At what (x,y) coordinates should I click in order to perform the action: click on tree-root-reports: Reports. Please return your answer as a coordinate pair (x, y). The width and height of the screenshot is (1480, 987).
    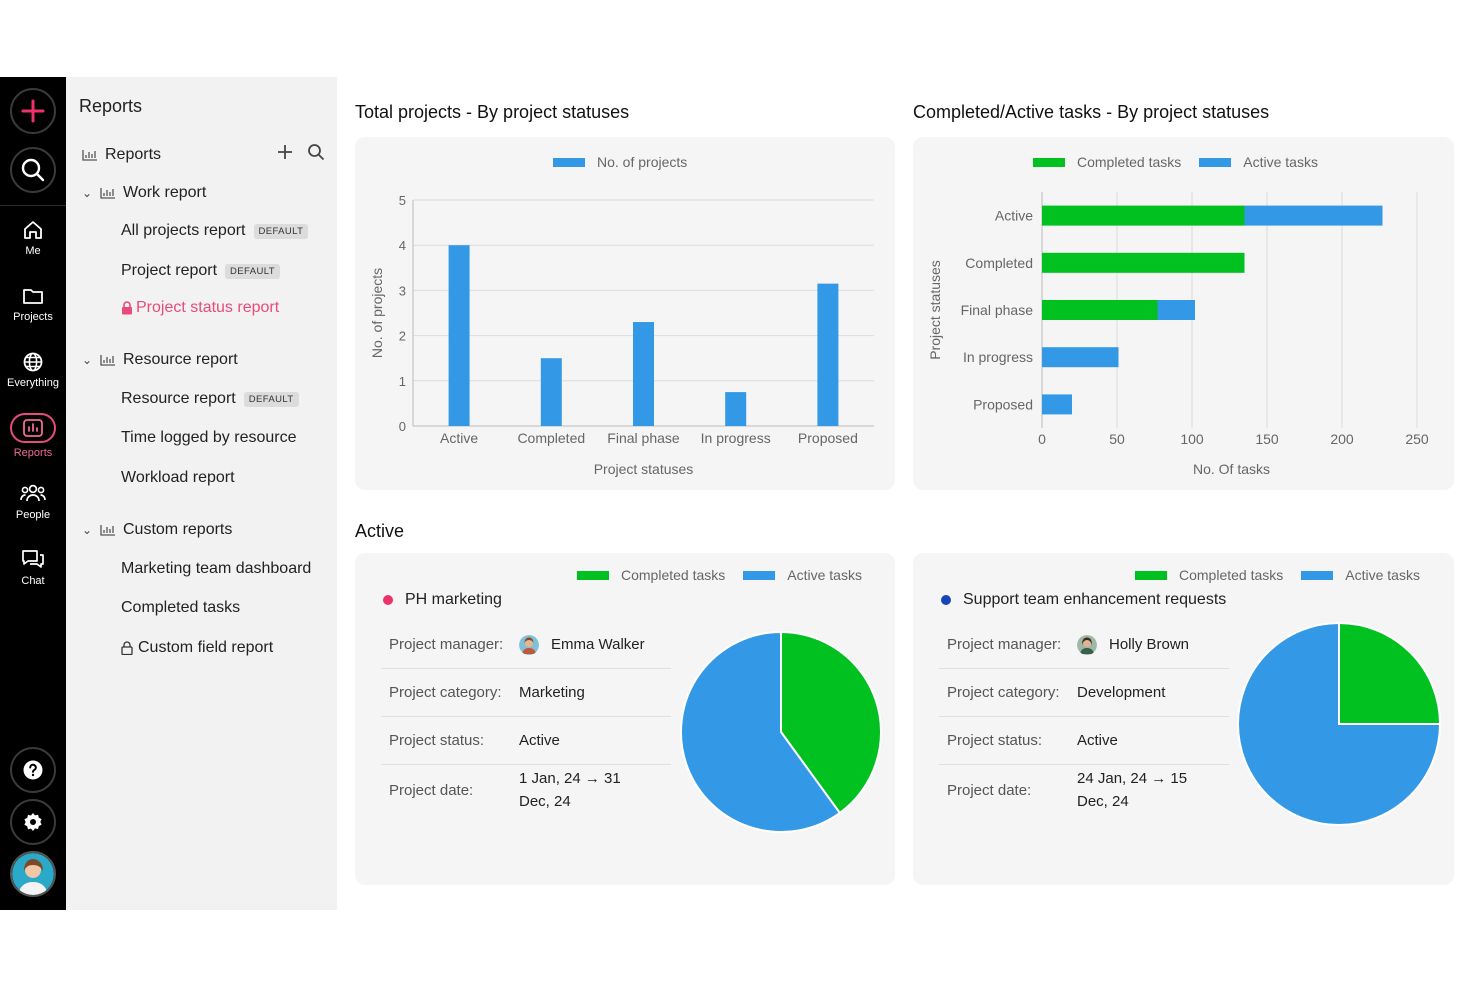
    Looking at the image, I should click on (121, 155).